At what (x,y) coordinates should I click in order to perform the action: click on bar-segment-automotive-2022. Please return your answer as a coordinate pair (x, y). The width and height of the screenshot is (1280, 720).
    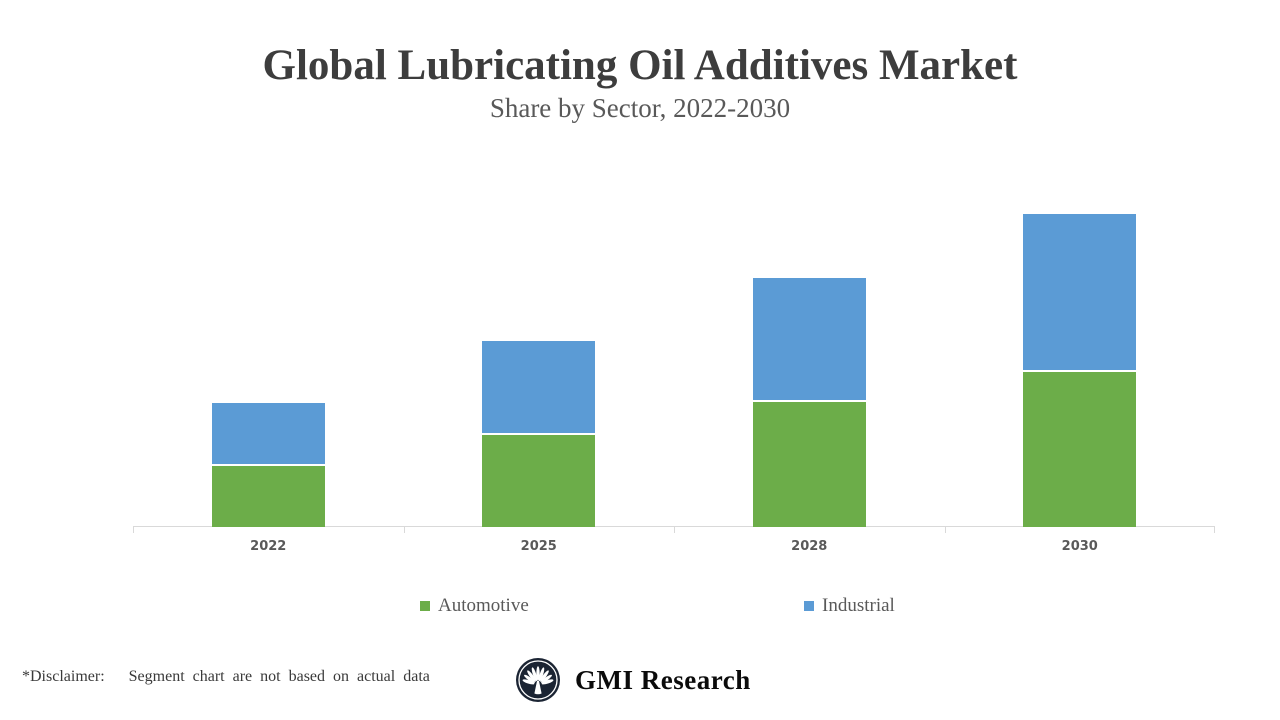
    Looking at the image, I should click on (268, 496).